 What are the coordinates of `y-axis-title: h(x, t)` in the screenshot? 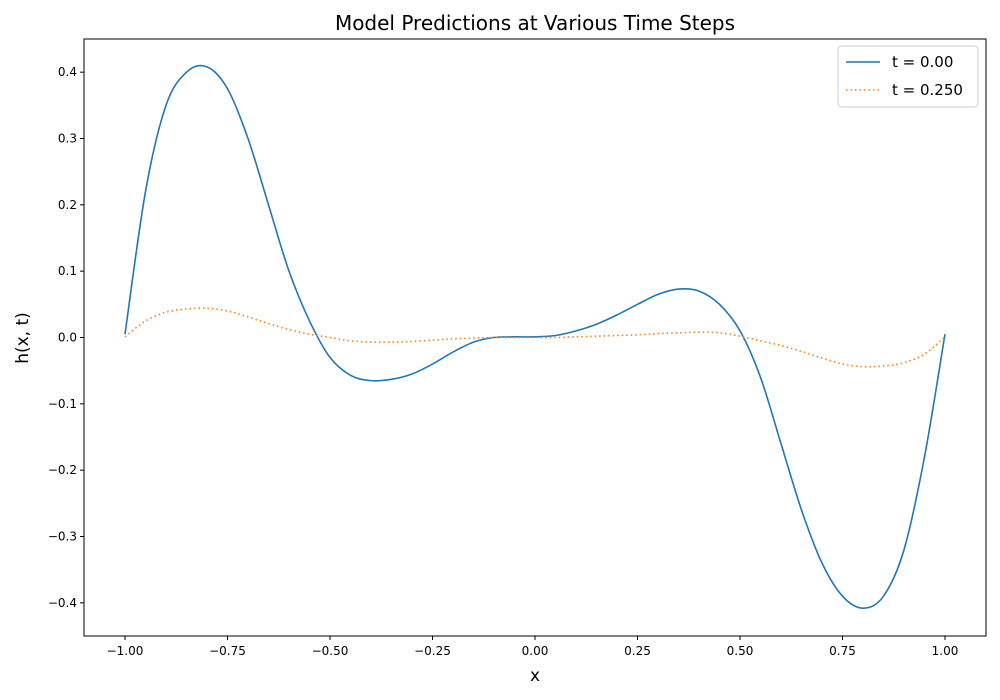 It's located at (23, 338).